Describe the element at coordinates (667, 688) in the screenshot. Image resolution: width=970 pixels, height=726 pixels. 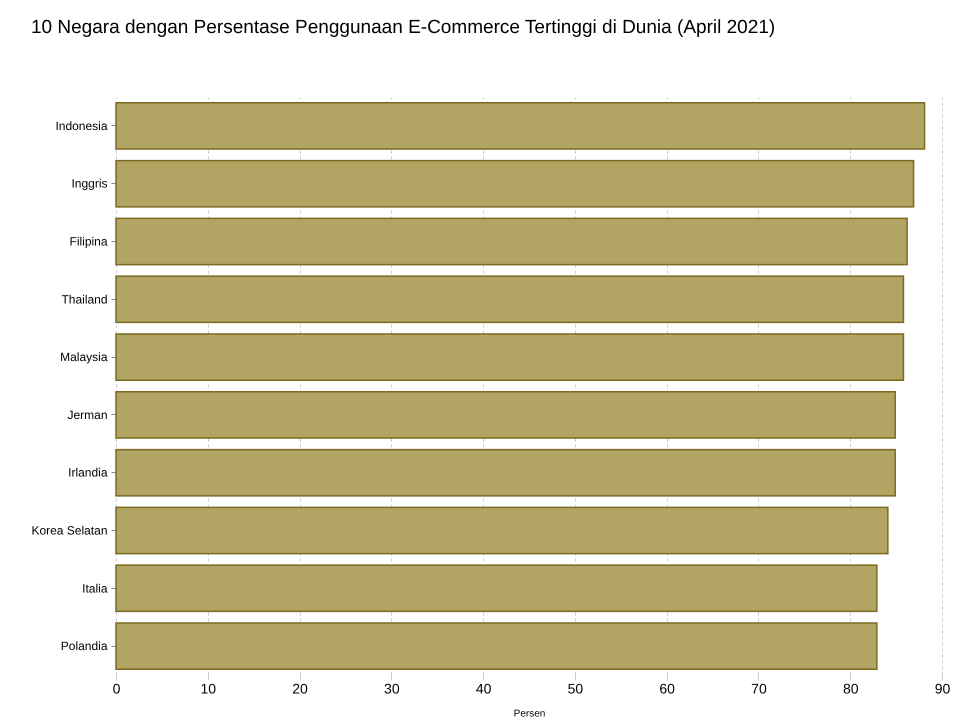
I see `x-tick-label: 60` at that location.